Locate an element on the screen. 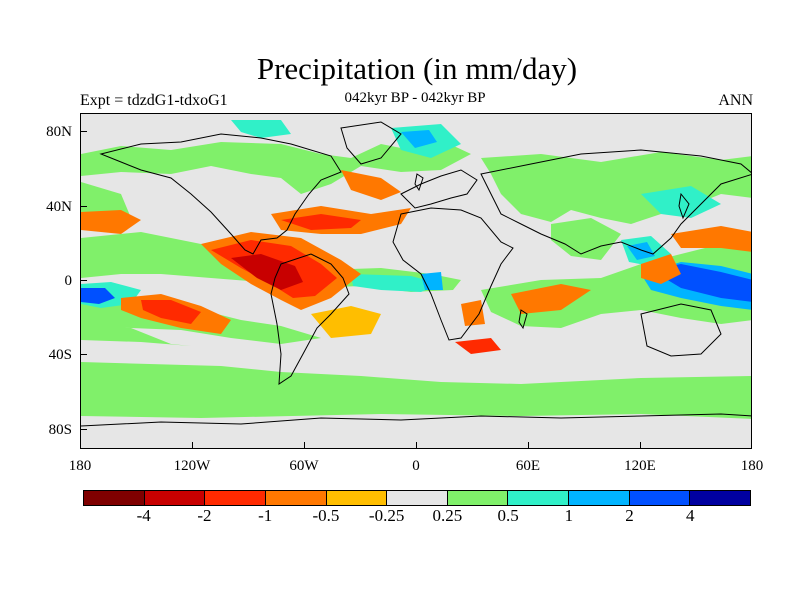 This screenshot has height=600, width=800. colorbar-label: 4 is located at coordinates (690, 515).